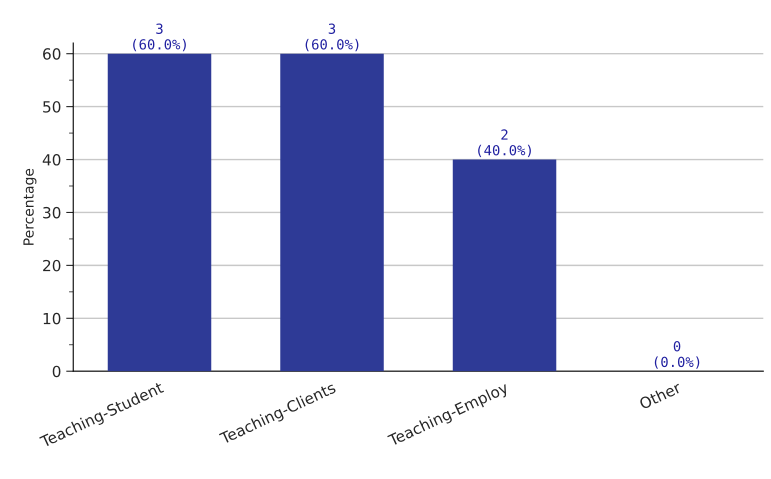  Describe the element at coordinates (51, 212) in the screenshot. I see `y-tick-label: 30` at that location.